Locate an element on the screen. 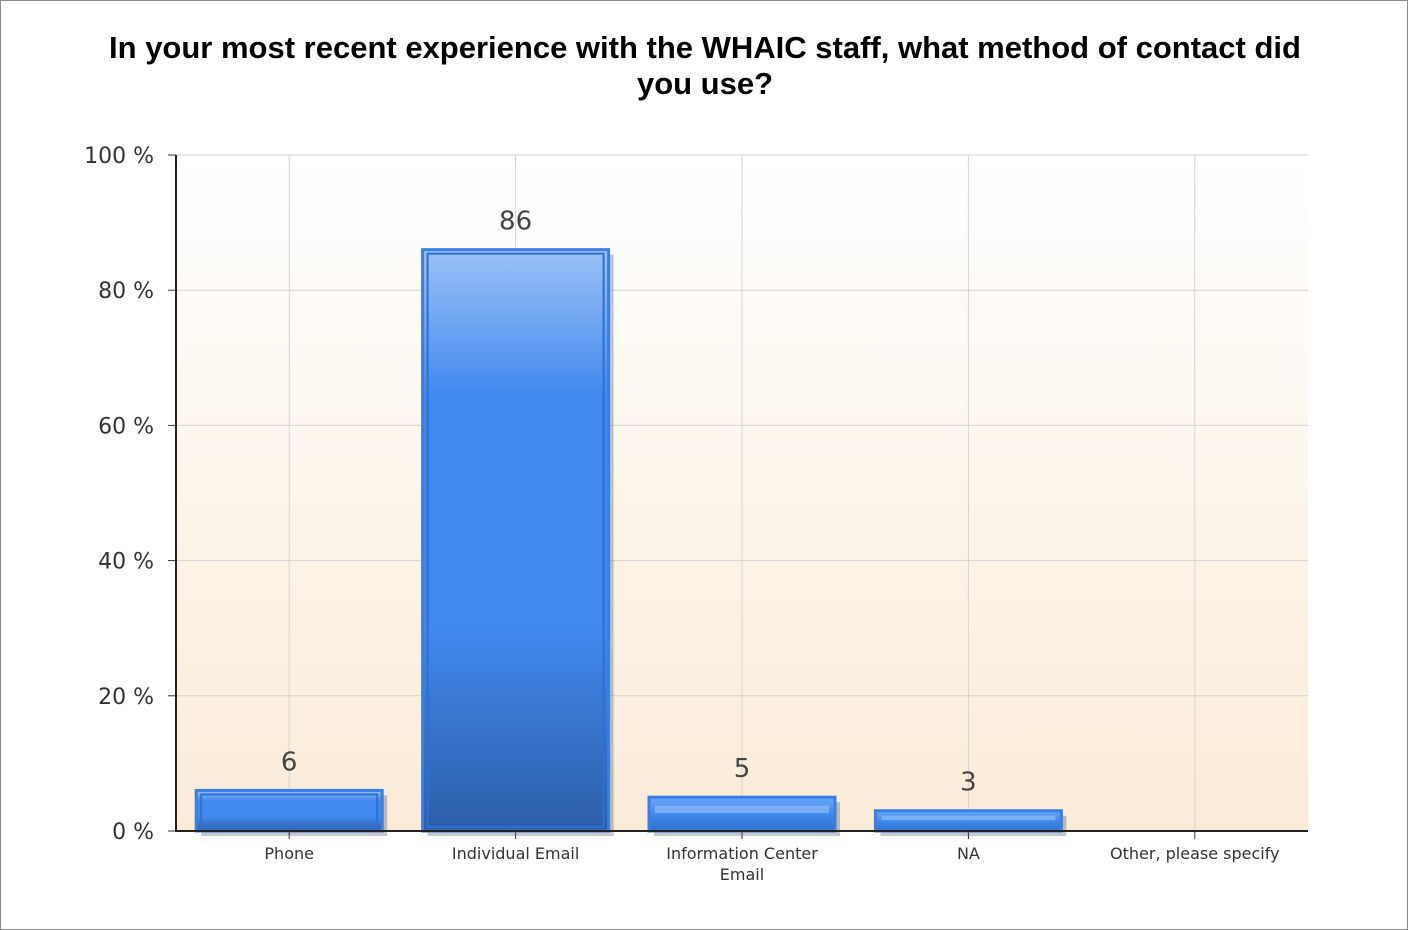 The width and height of the screenshot is (1408, 930). value-label: 3 is located at coordinates (968, 783).